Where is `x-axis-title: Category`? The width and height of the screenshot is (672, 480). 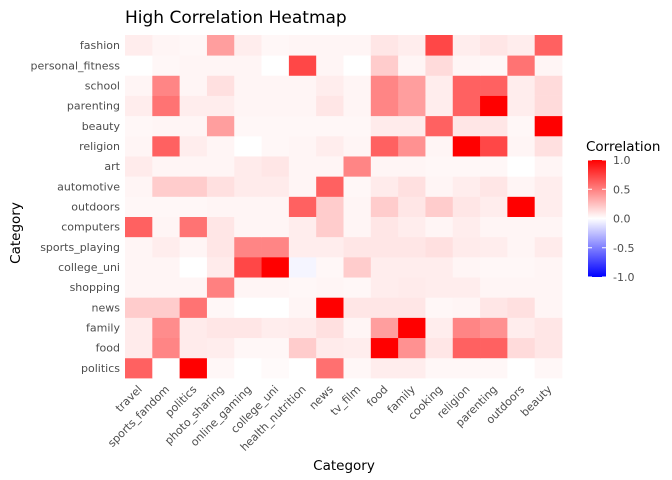
x-axis-title: Category is located at coordinates (344, 466).